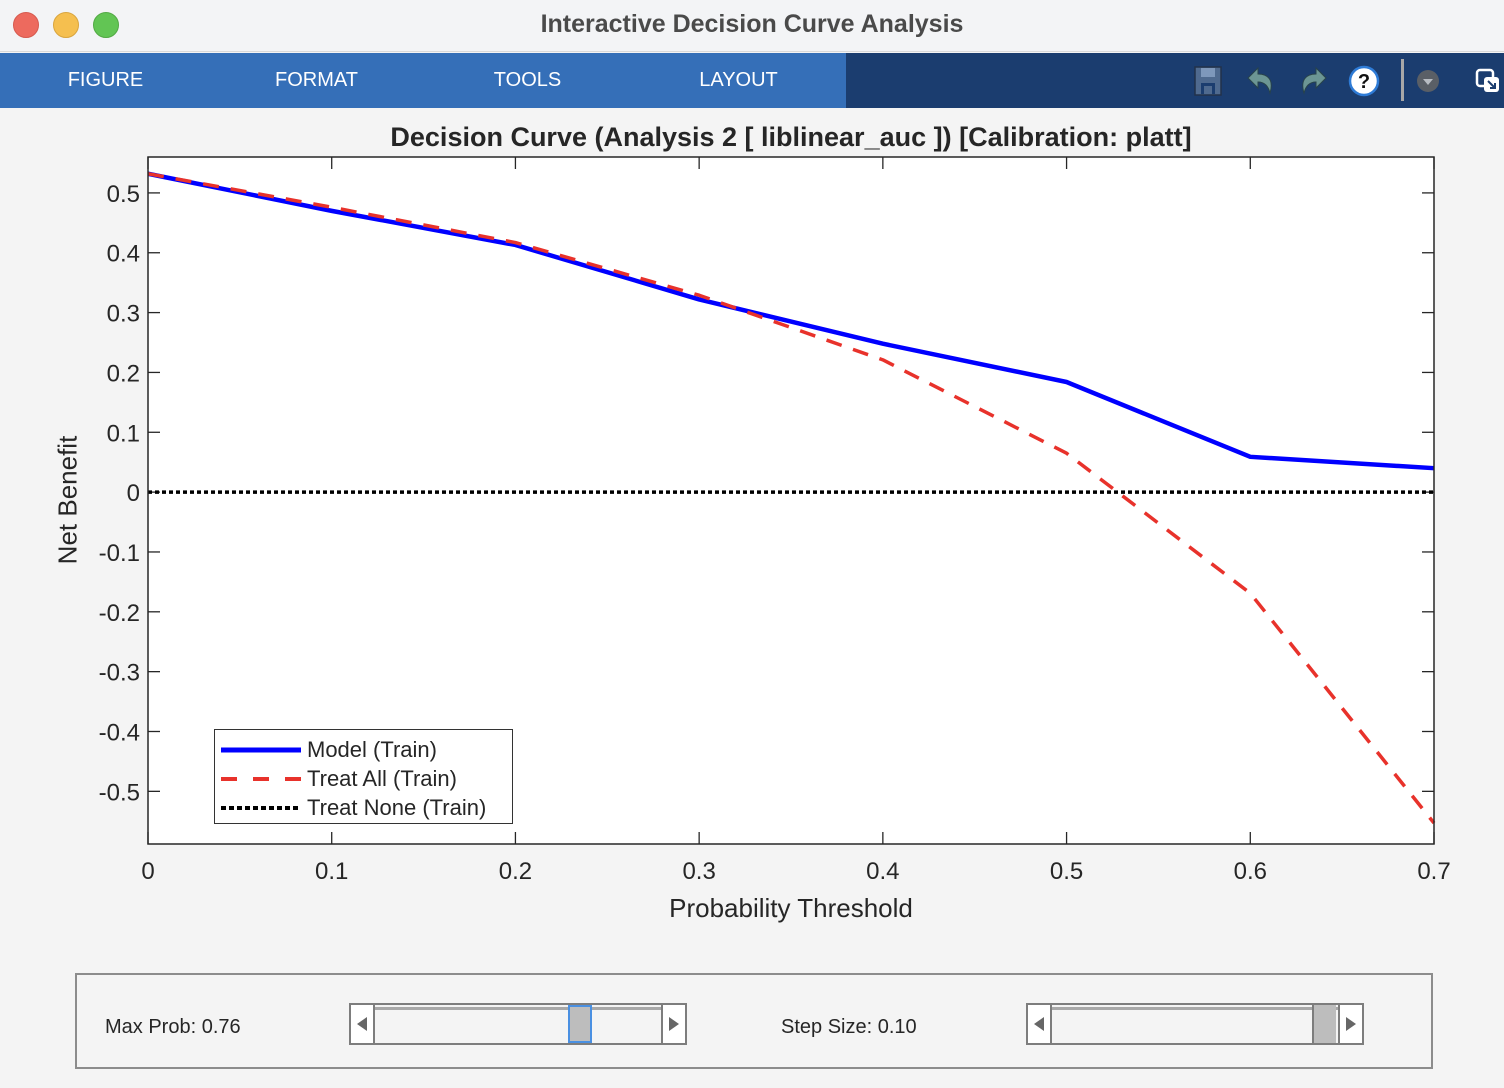 This screenshot has height=1088, width=1504. What do you see at coordinates (119, 613) in the screenshot?
I see `y-tick-label: -0.2` at bounding box center [119, 613].